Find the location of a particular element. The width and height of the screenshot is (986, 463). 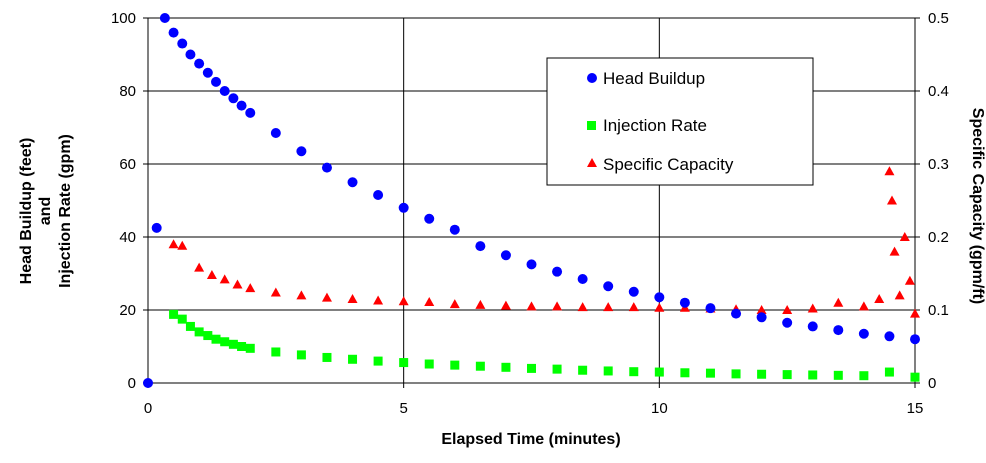

legend-label-head-buildup: Head Buildup is located at coordinates (654, 78).